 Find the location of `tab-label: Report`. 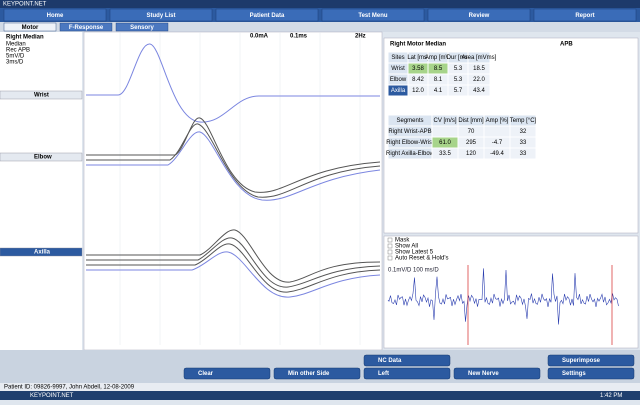

tab-label: Report is located at coordinates (584, 16).